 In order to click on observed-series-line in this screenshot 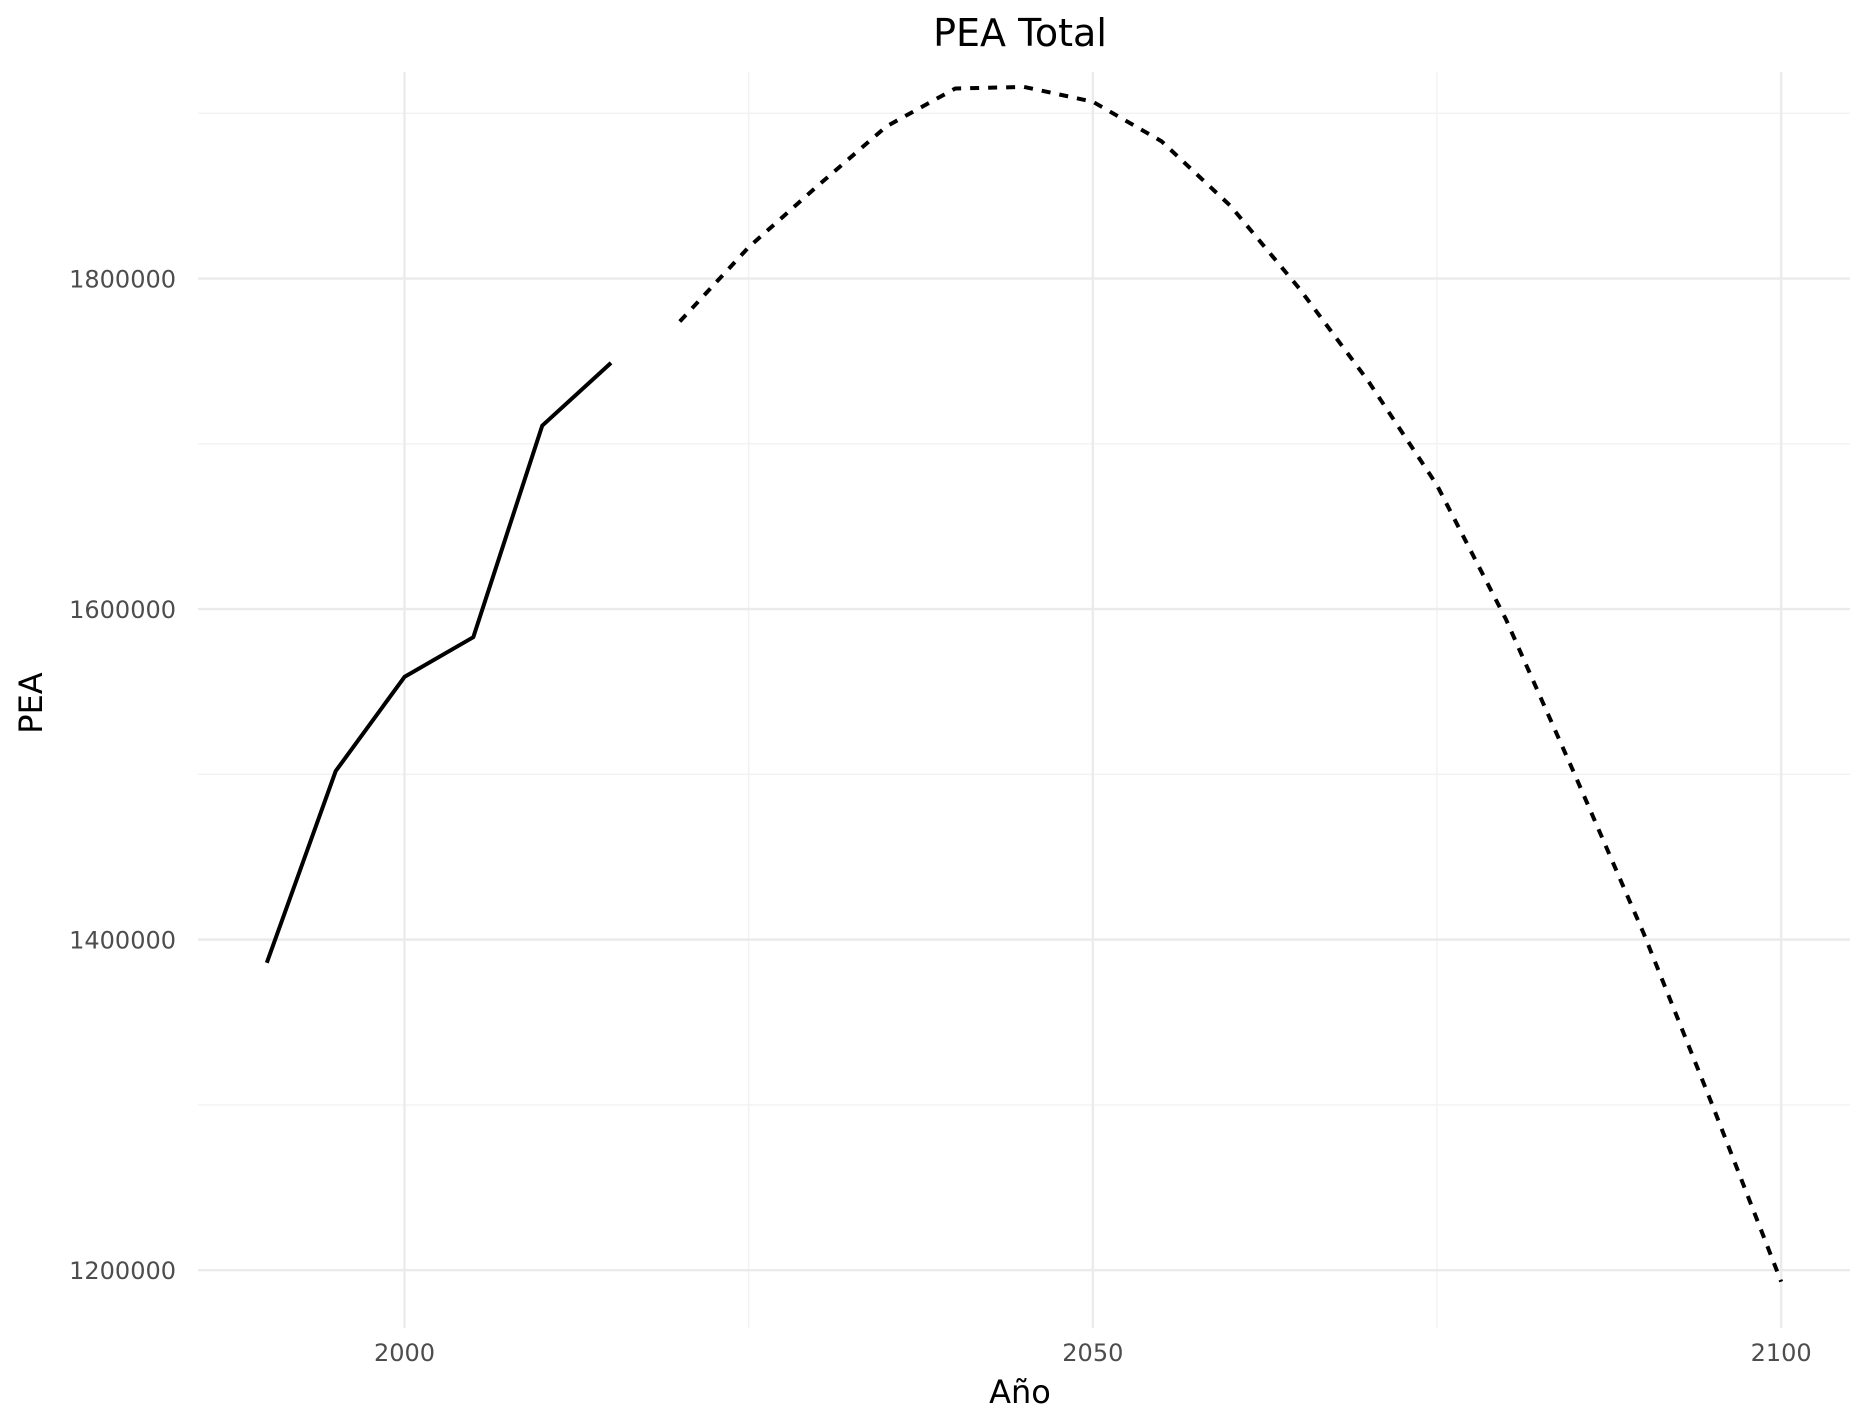, I will do `click(438, 662)`.